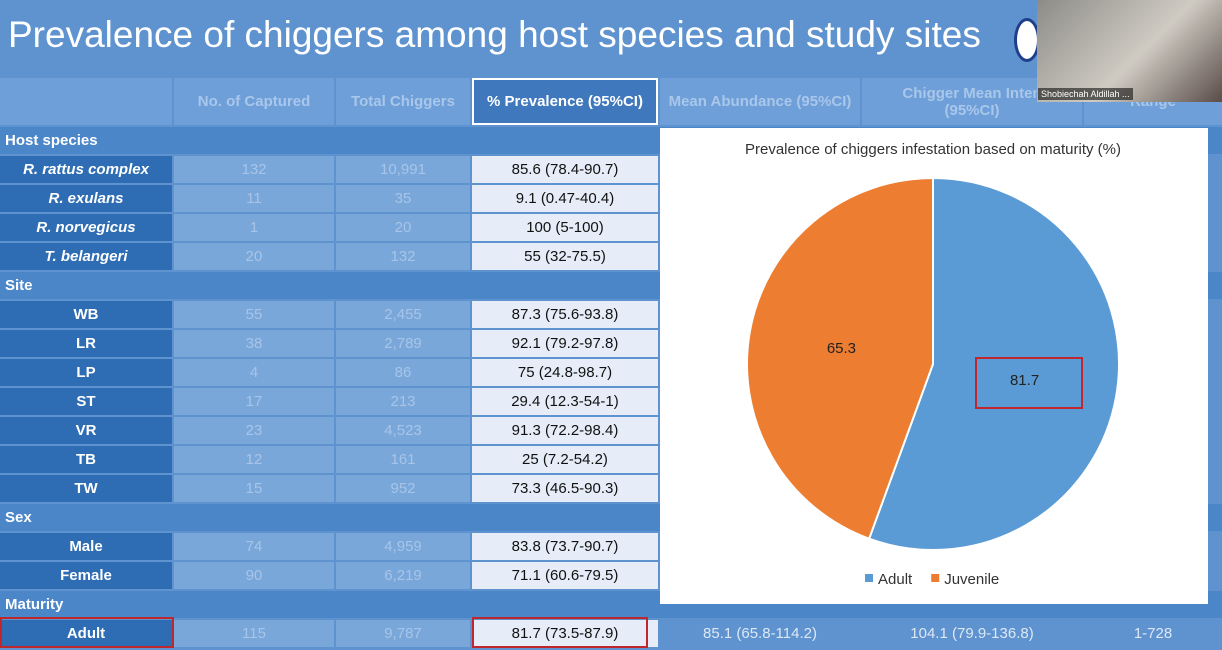 The height and width of the screenshot is (650, 1222). I want to click on table-cell: 92.1 (79.2-97.8), so click(565, 343).